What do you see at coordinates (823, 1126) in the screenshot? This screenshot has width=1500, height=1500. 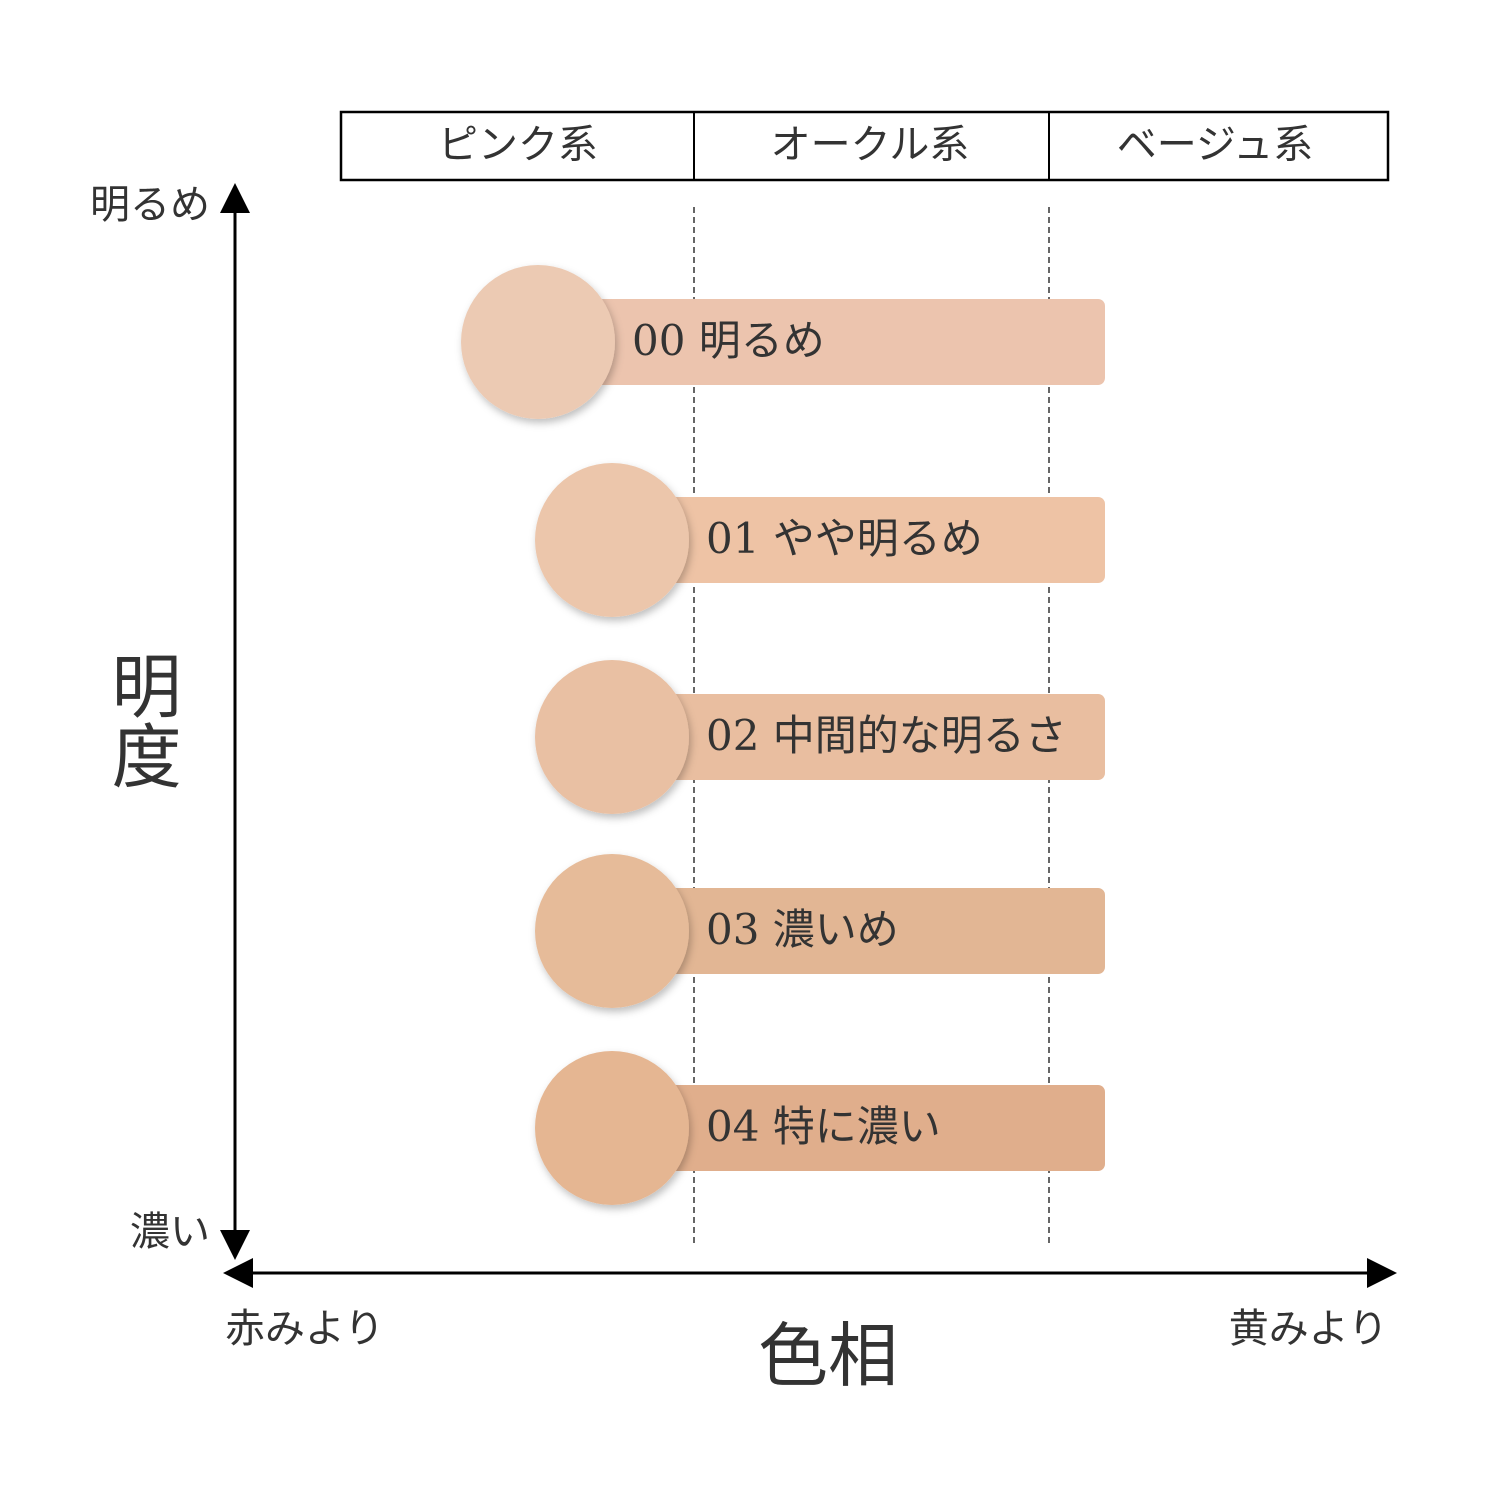 I see `item-label: 04 特に濃い` at bounding box center [823, 1126].